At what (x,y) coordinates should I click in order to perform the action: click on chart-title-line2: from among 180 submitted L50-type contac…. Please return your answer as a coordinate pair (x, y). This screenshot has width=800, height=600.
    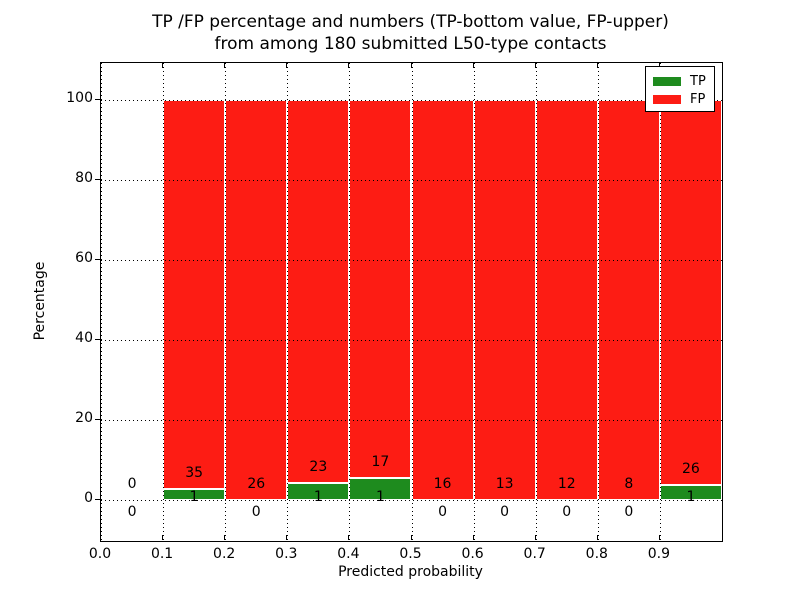
    Looking at the image, I should click on (410, 44).